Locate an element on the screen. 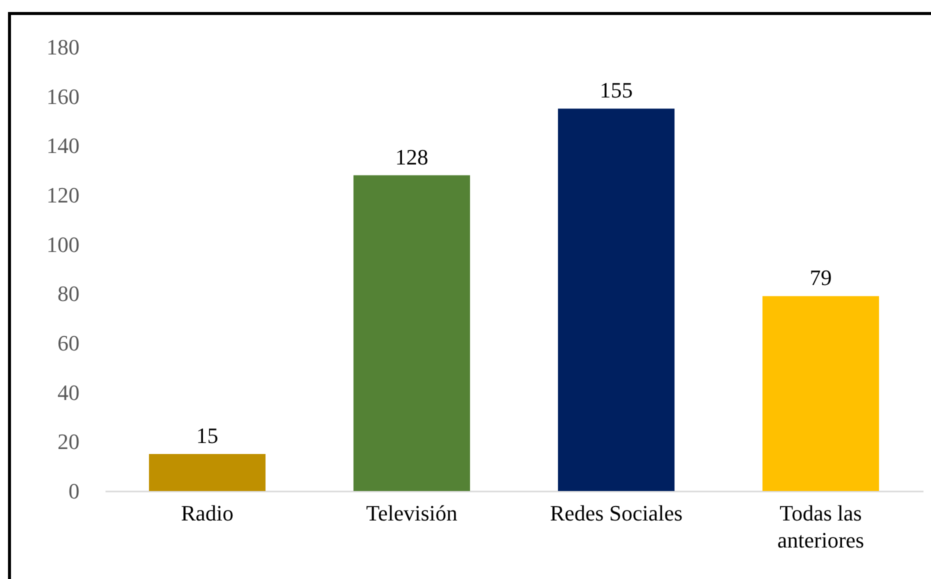 The height and width of the screenshot is (579, 931). y-tick-label: 0 is located at coordinates (74, 491).